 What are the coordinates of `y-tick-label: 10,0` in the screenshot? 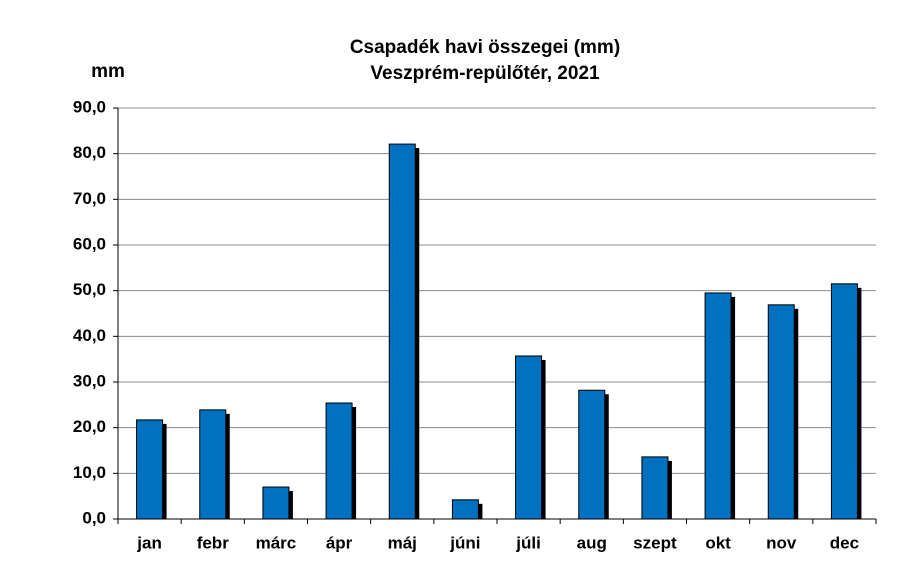 It's located at (89, 472).